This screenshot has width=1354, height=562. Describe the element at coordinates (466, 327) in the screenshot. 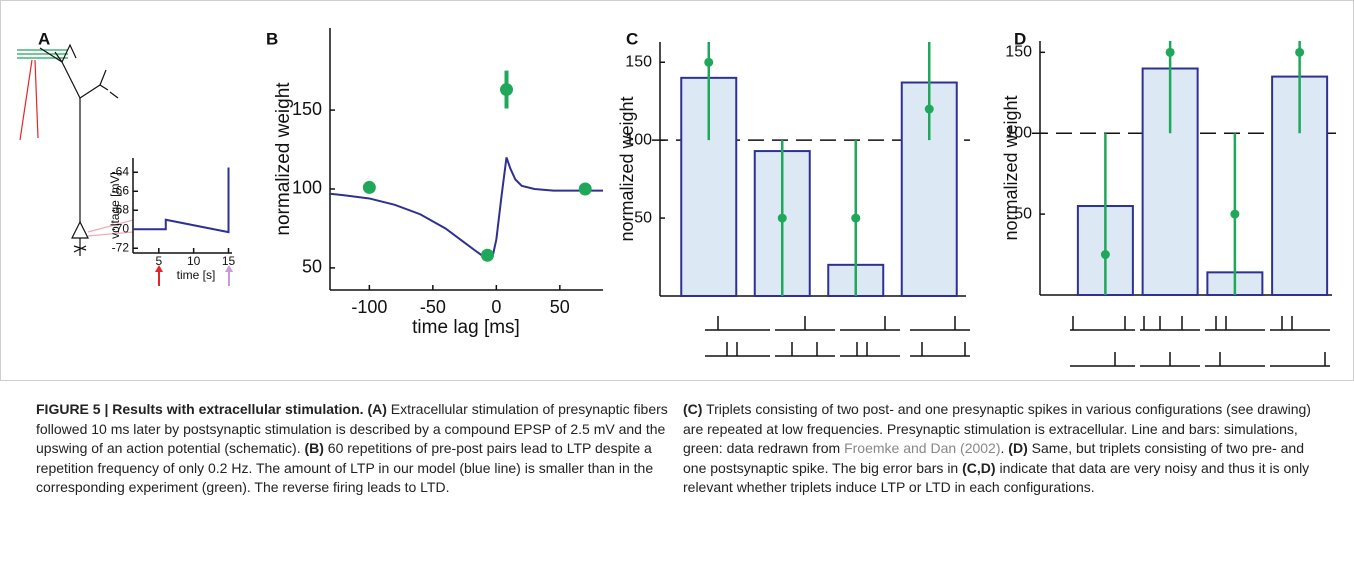

I see `x-axis-label: time lag [ms]` at that location.